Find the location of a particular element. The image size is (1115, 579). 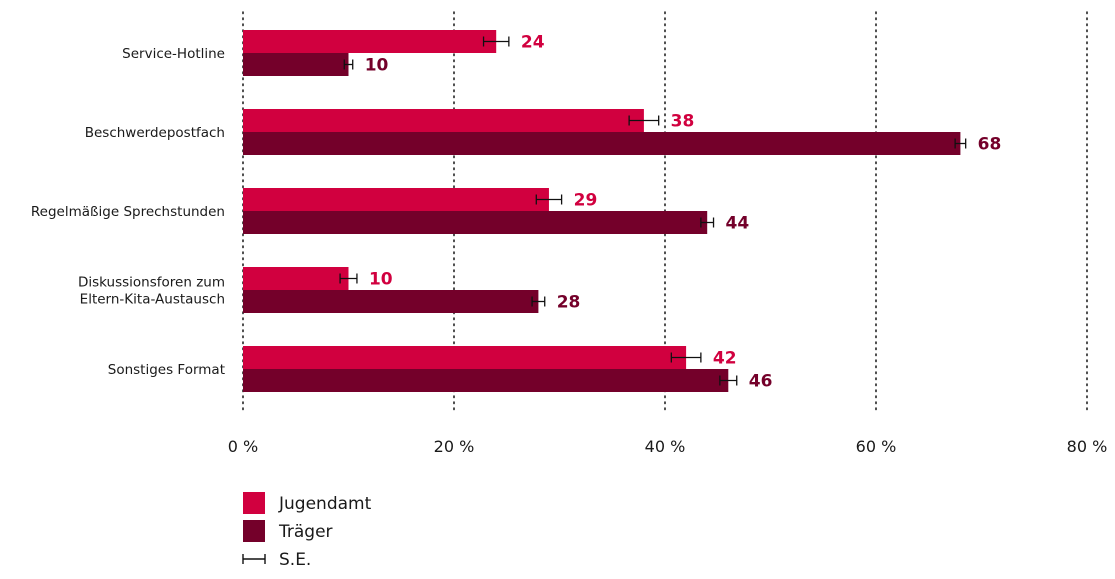

data-label: 38 is located at coordinates (683, 122).